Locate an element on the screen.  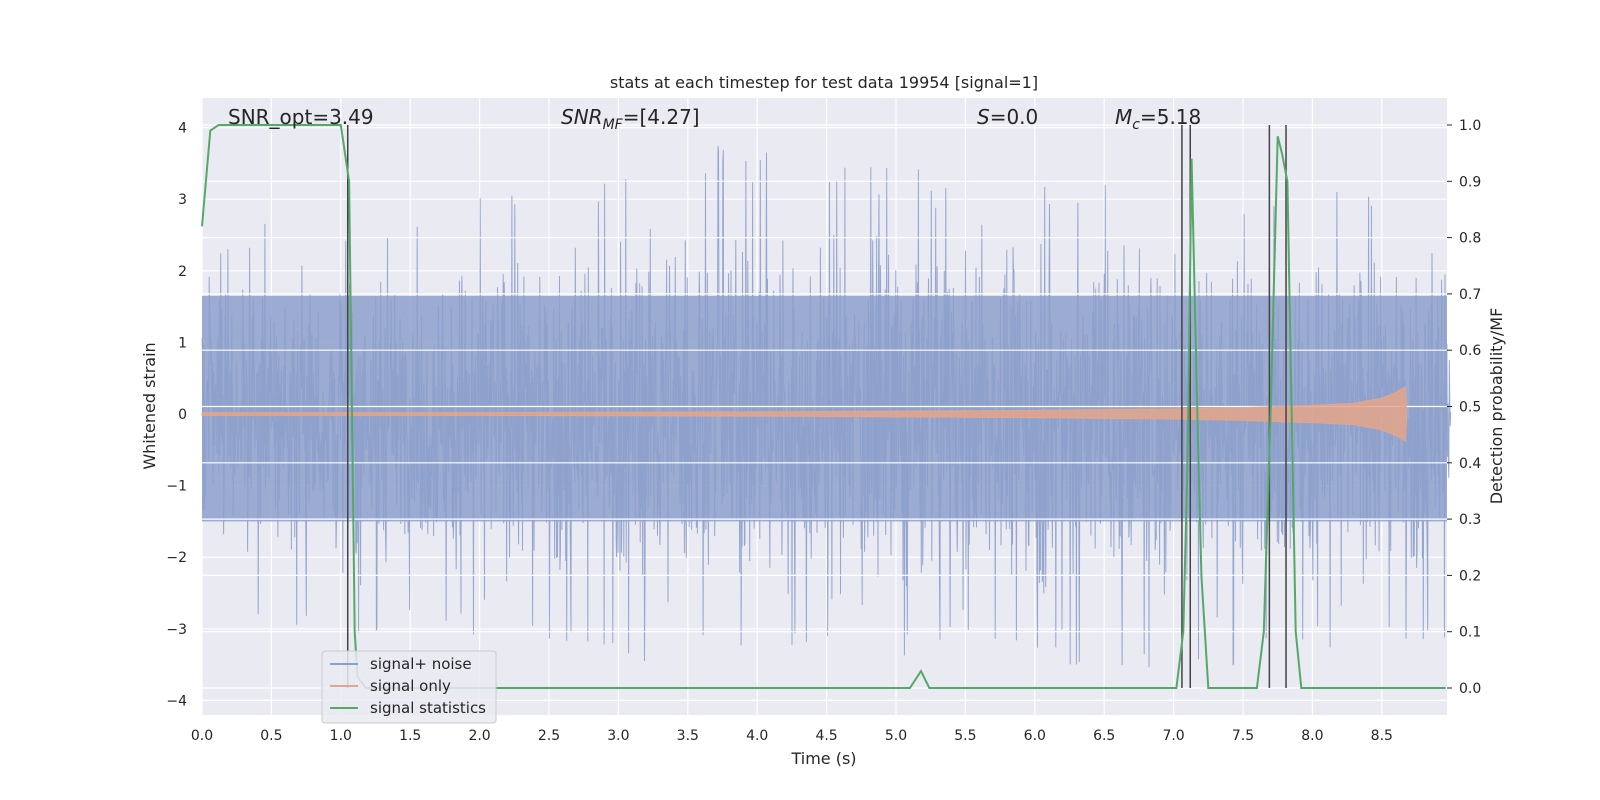
annotation-mc: Mc=5.18 is located at coordinates (1158, 119).